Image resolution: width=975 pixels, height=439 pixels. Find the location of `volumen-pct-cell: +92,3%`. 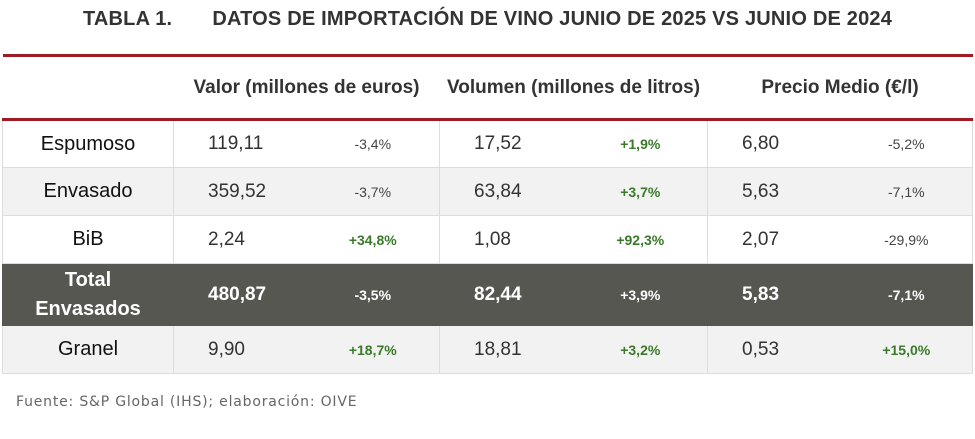

volumen-pct-cell: +92,3% is located at coordinates (641, 239).